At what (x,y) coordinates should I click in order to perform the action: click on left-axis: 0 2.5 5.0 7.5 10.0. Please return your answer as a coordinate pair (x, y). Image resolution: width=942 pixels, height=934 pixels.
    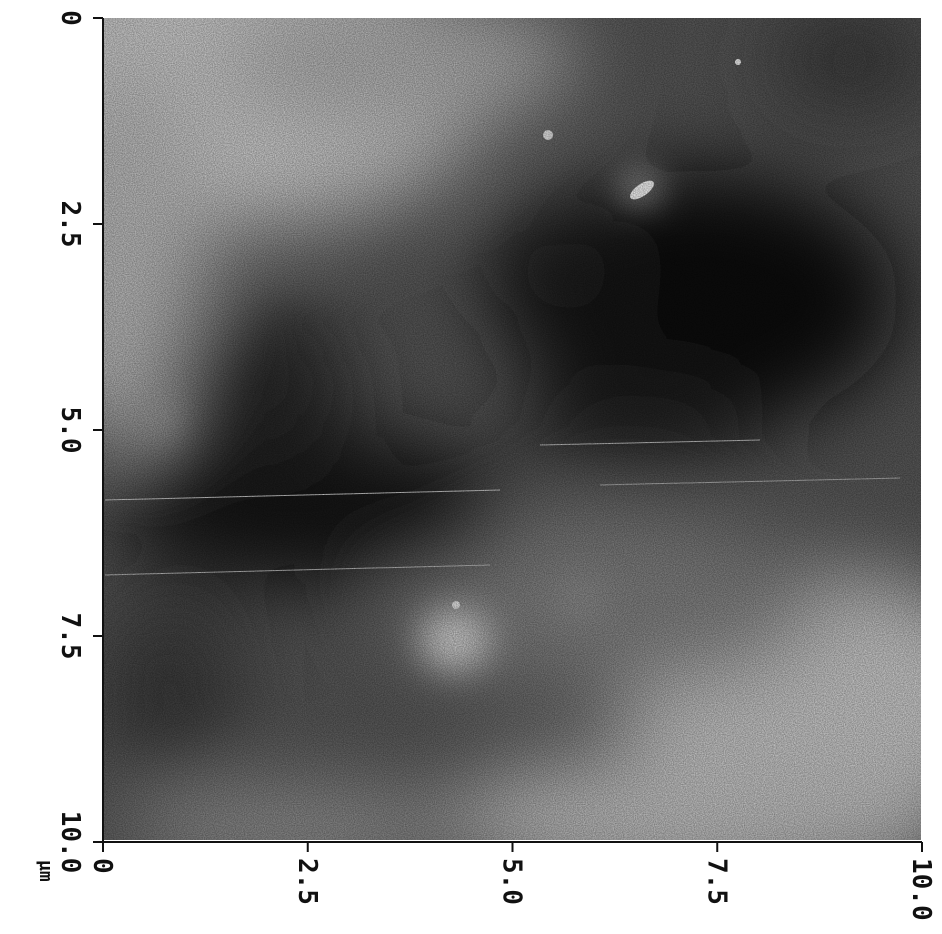
    Looking at the image, I should click on (79, 441).